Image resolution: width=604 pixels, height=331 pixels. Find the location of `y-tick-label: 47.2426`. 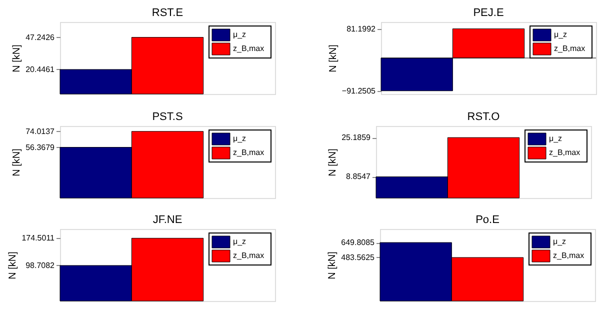

y-tick-label: 47.2426 is located at coordinates (41, 37).